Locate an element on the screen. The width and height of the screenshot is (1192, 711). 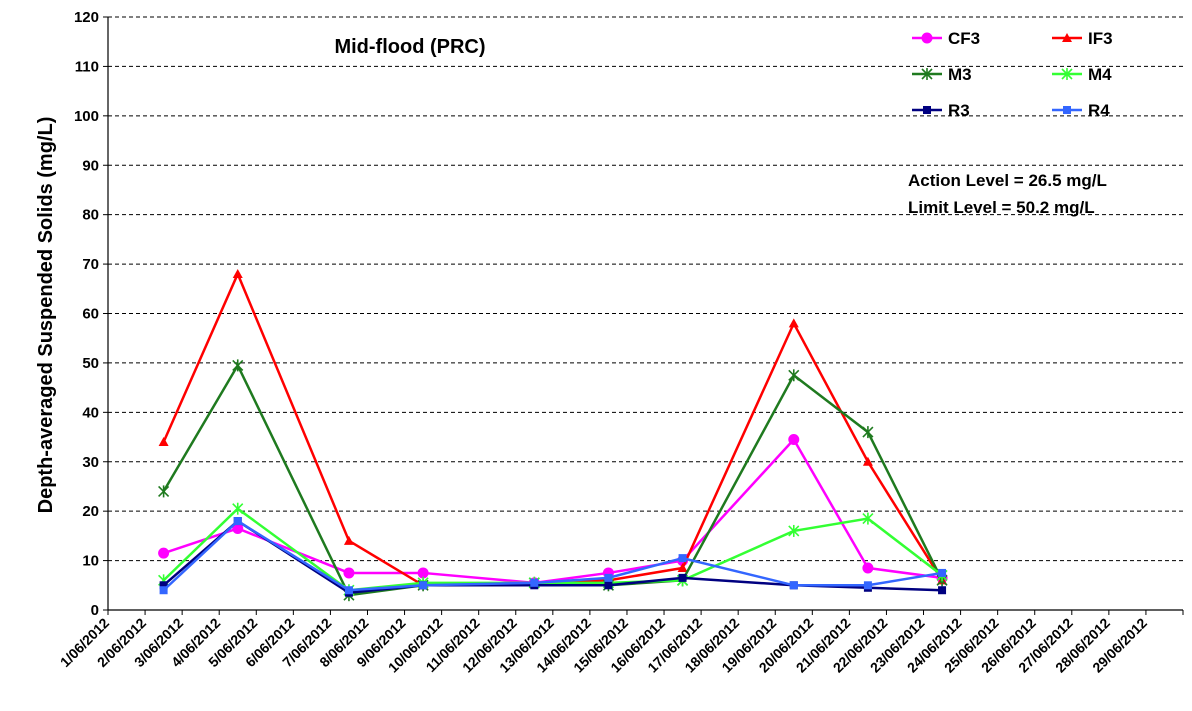
legend-item-r4: R4 is located at coordinates (1081, 110).